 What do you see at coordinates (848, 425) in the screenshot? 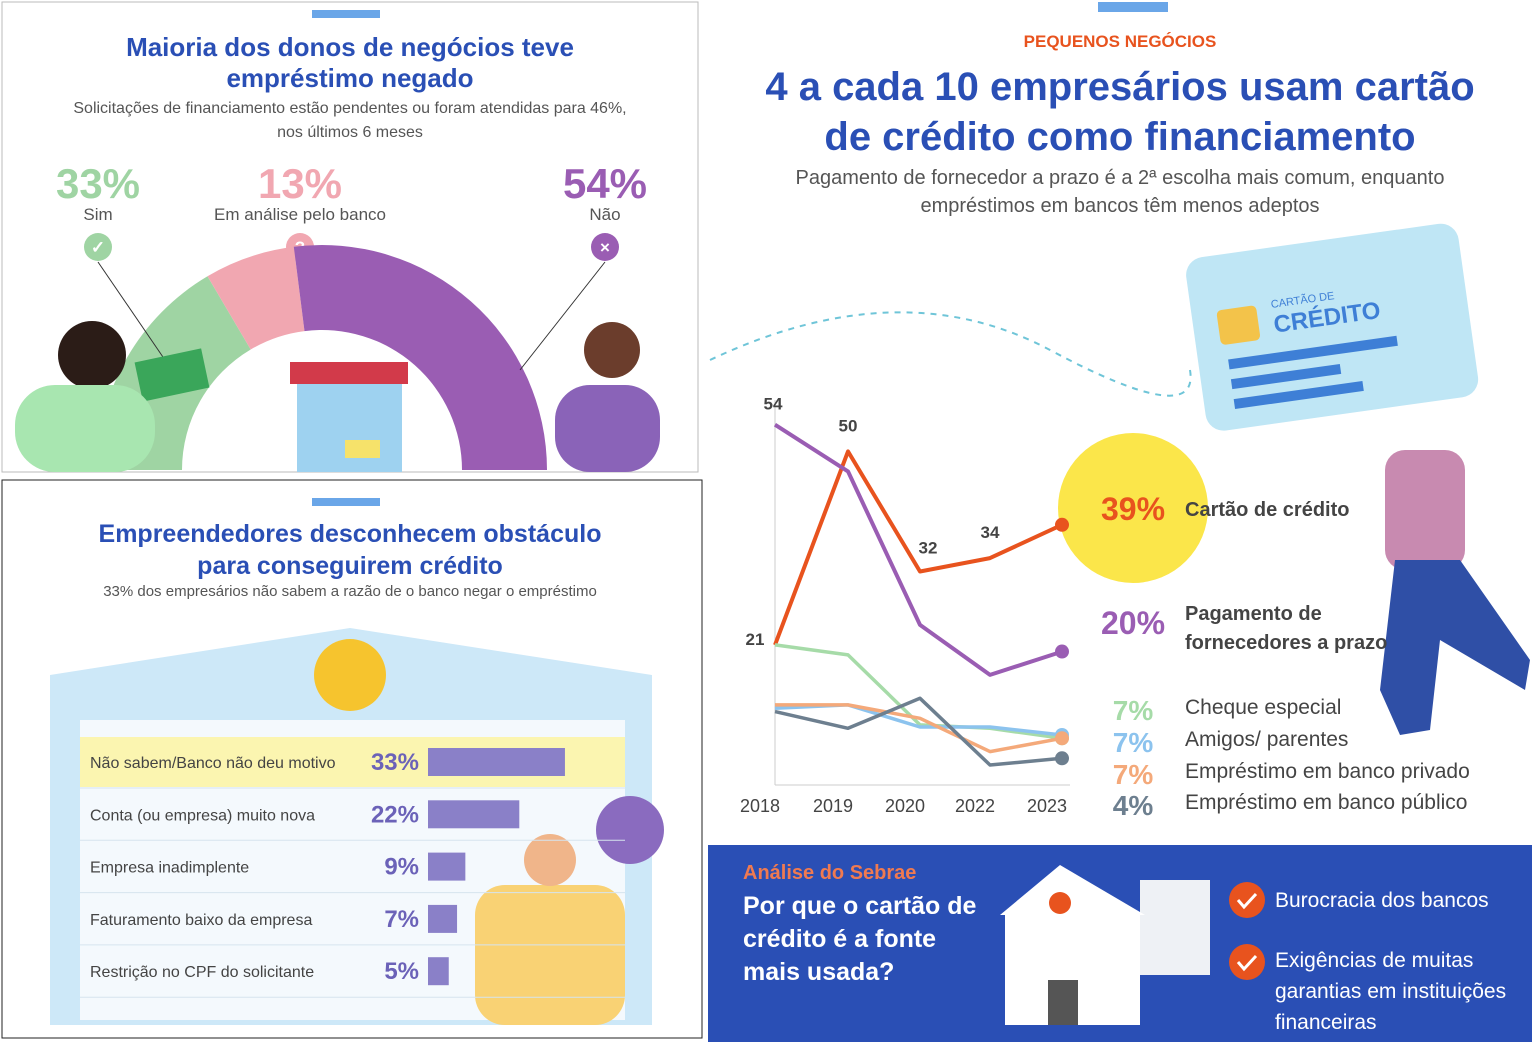
I see `data-label: 50` at bounding box center [848, 425].